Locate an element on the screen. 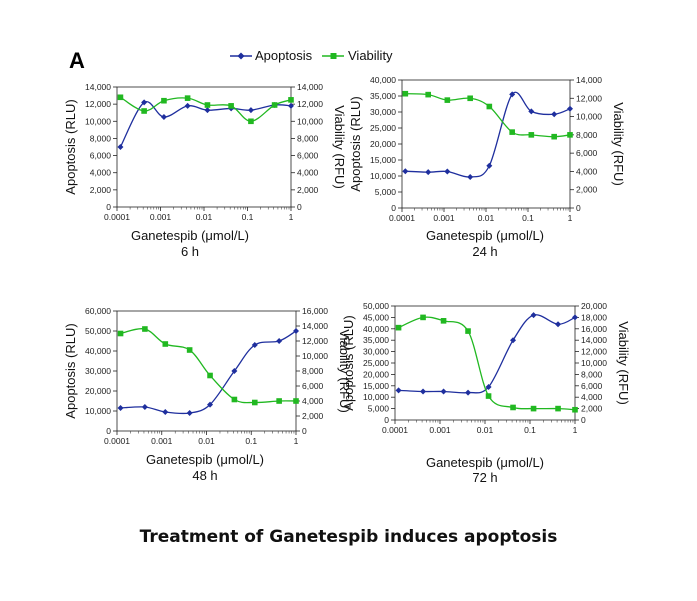 Image resolution: width=697 pixels, height=601 pixels. y-left-tick-label: 12,000 is located at coordinates (98, 104).